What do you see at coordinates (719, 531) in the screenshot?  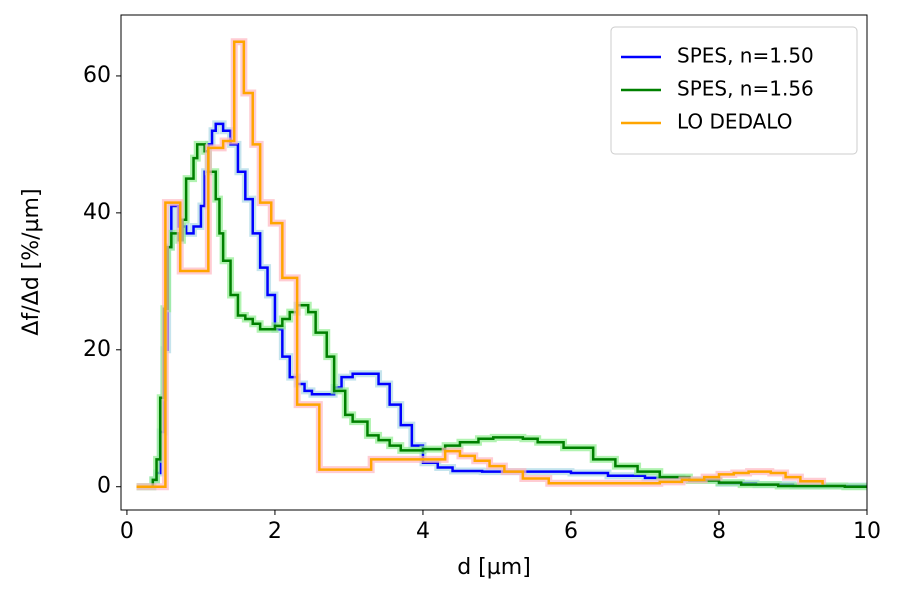 I see `x-tick-label: 8` at bounding box center [719, 531].